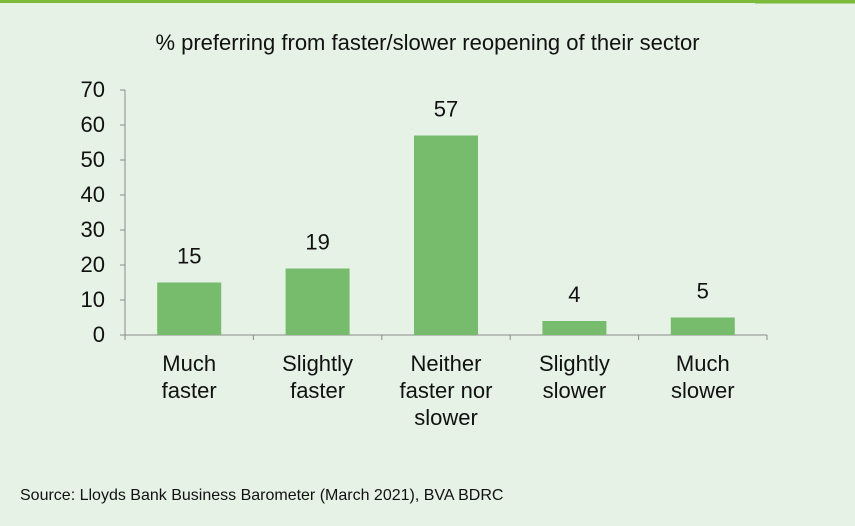 The width and height of the screenshot is (855, 526). Describe the element at coordinates (93, 89) in the screenshot. I see `y-tick-label: 70` at that location.